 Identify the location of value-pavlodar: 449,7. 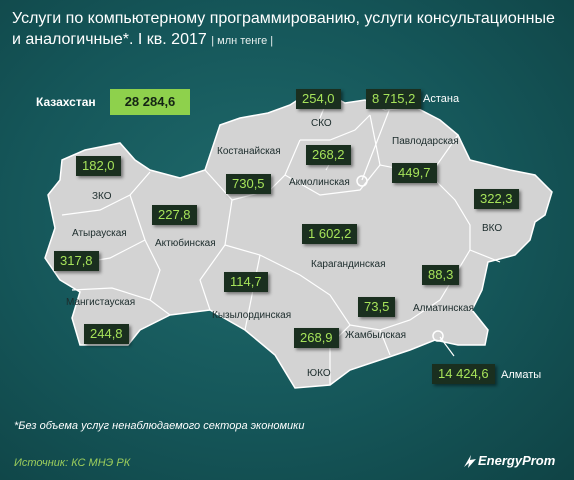
(414, 173).